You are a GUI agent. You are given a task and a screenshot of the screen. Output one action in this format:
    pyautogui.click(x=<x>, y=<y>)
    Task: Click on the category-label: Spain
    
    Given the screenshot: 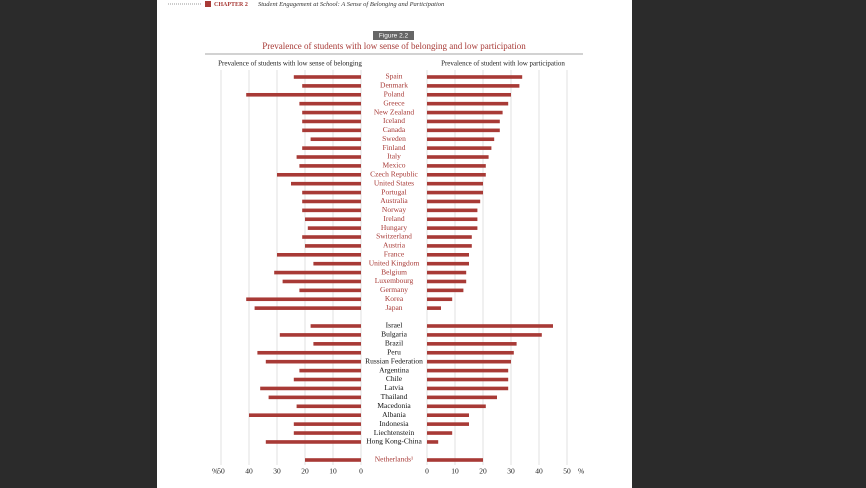 What is the action you would take?
    pyautogui.click(x=393, y=76)
    